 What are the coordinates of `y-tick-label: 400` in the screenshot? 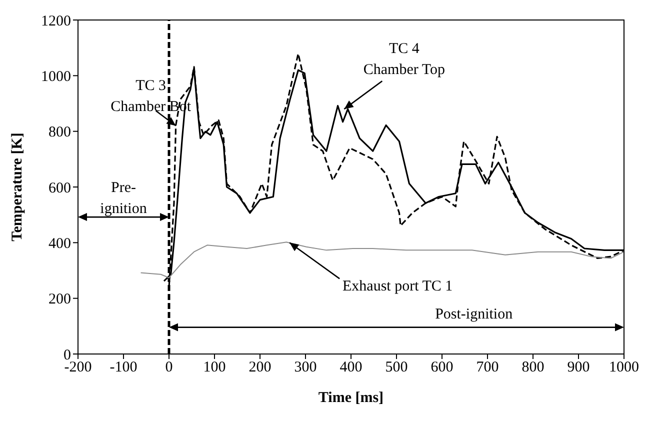 It's located at (59, 244).